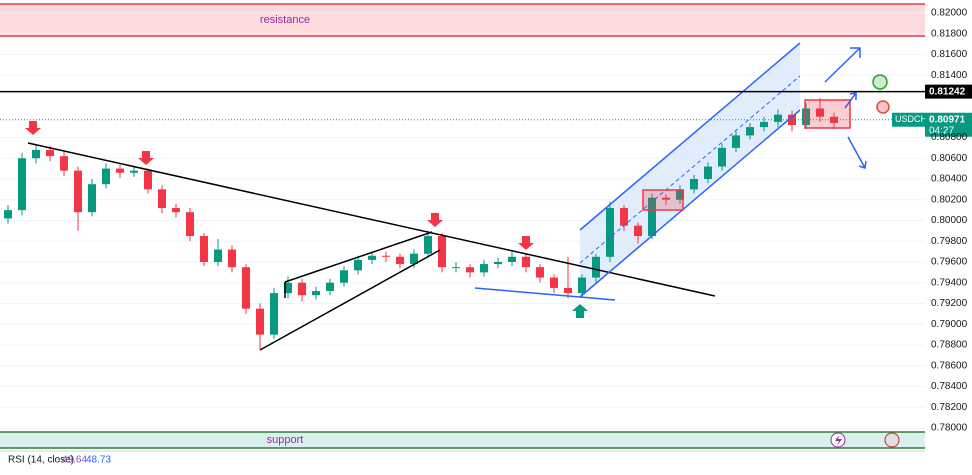  Describe the element at coordinates (941, 130) in the screenshot. I see `countdown-label: 04:27` at that location.